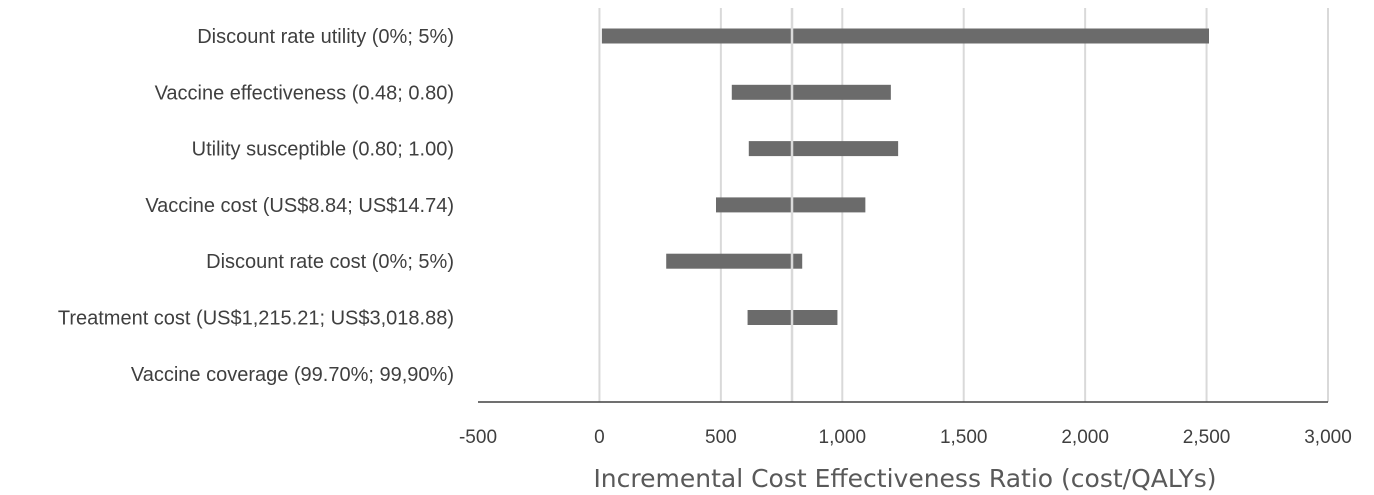 Image resolution: width=1374 pixels, height=495 pixels. I want to click on x-tick-label-3: 1,000, so click(843, 437).